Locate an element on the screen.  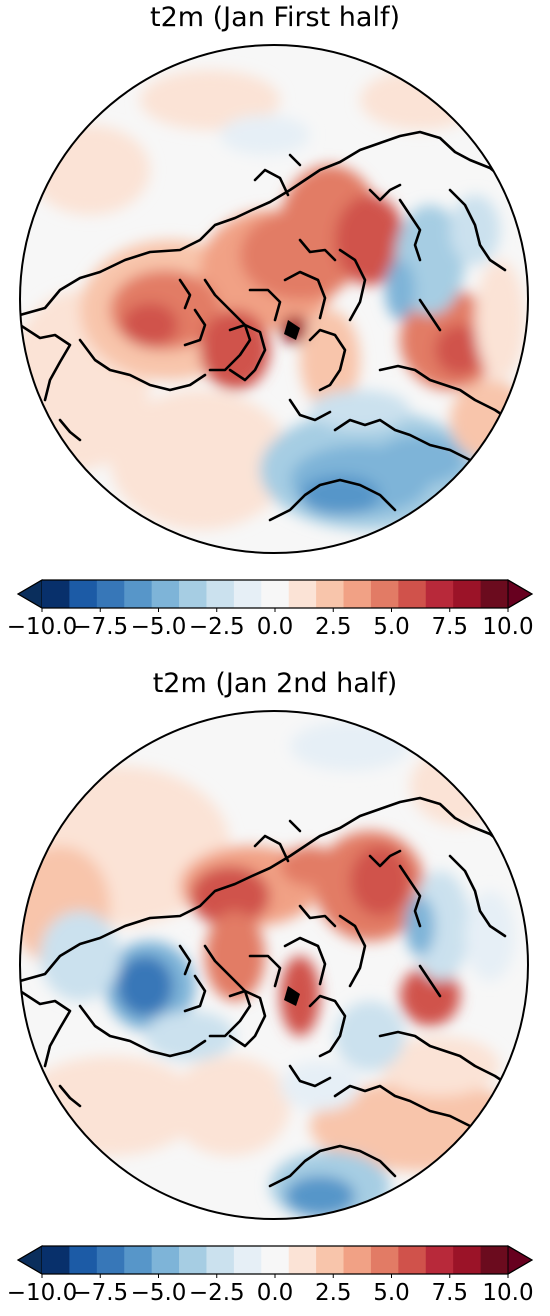
colorbar-1-tick-label: −2.5 is located at coordinates (216, 627).